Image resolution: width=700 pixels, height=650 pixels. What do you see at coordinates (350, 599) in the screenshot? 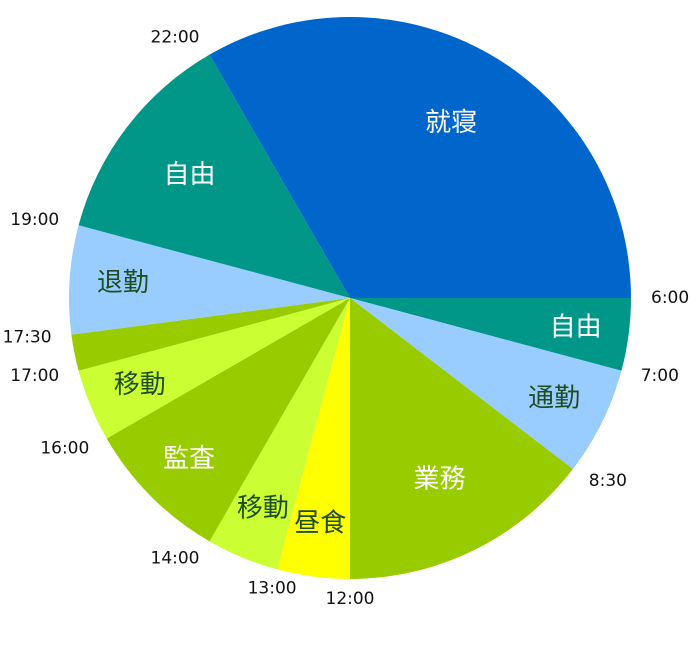
I see `time-tick-label: 12:00` at bounding box center [350, 599].